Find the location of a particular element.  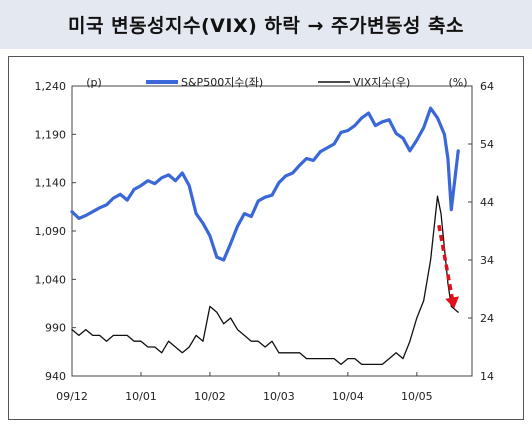

x-tick-label: 10/01 is located at coordinates (141, 396).